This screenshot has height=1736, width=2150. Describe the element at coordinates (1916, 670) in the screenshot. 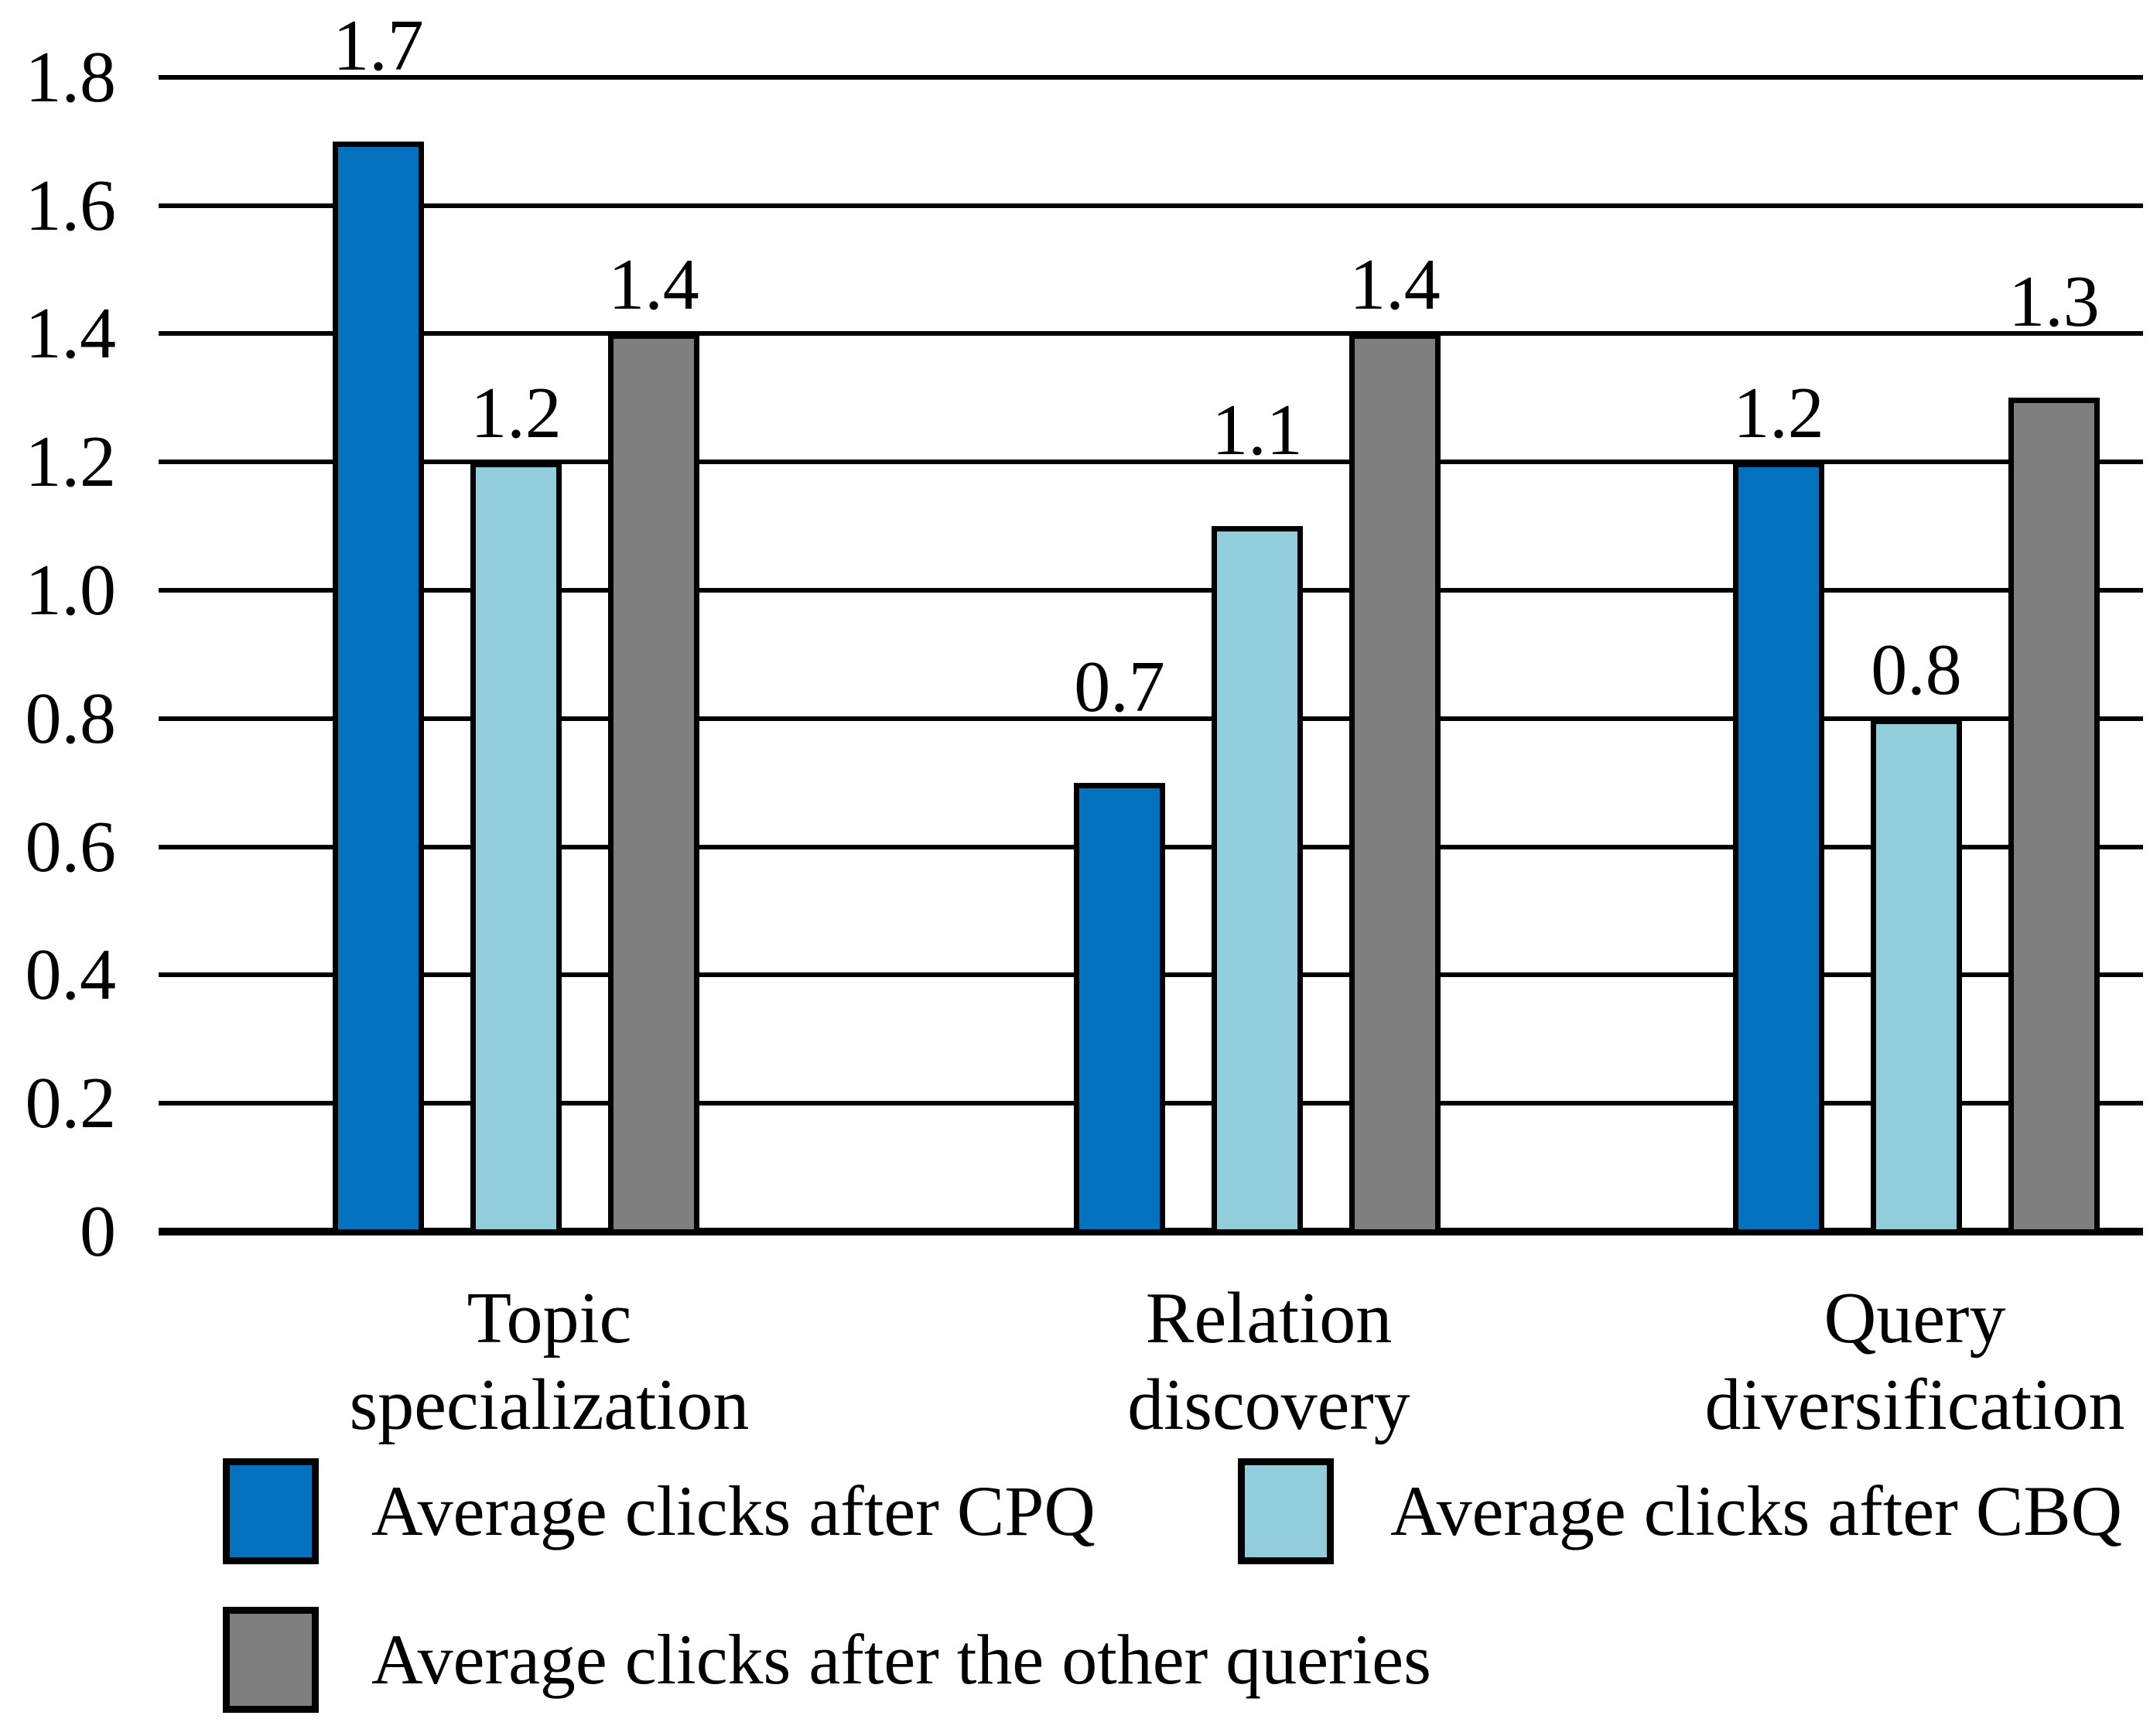

I see `bar-value-label: 0.8` at that location.